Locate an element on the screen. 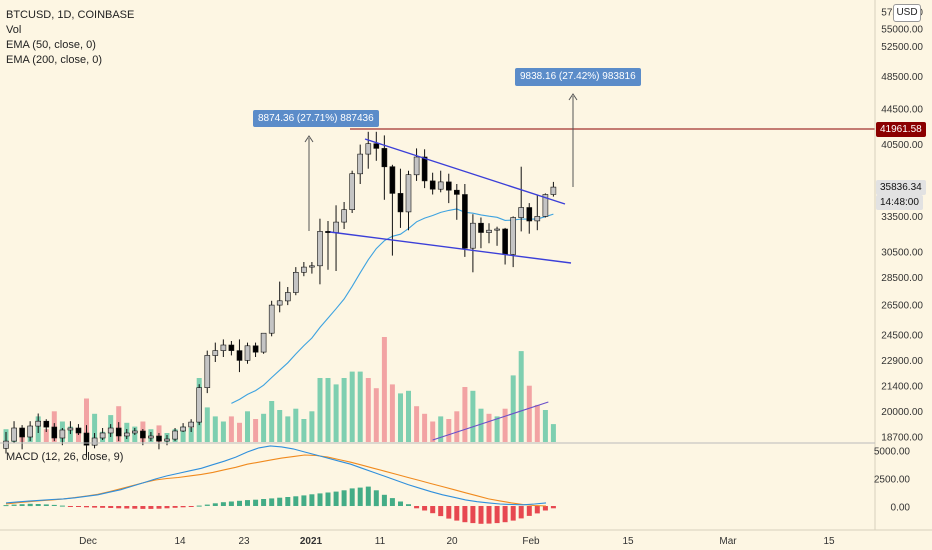 This screenshot has width=932, height=550. measure-arrow-left is located at coordinates (309, 183).